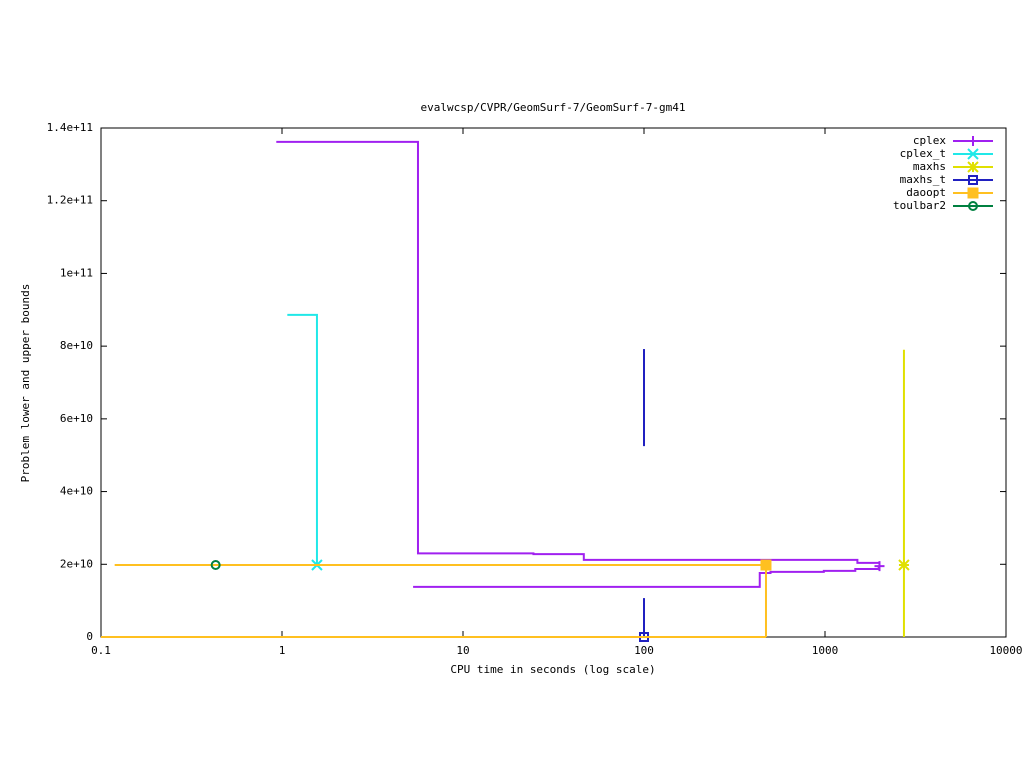  I want to click on y-tick-label: 1.4e+11, so click(70, 127).